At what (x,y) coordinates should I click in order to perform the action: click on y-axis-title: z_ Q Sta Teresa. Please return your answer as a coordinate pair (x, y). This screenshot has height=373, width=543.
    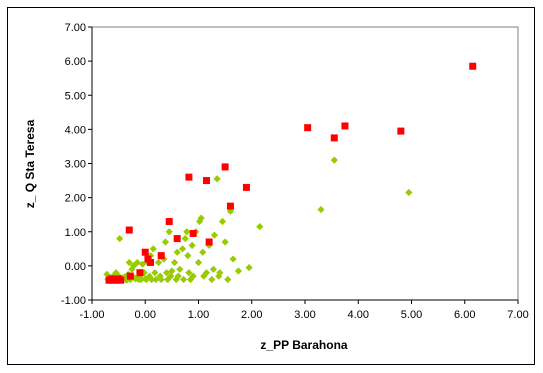
    Looking at the image, I should click on (30, 163).